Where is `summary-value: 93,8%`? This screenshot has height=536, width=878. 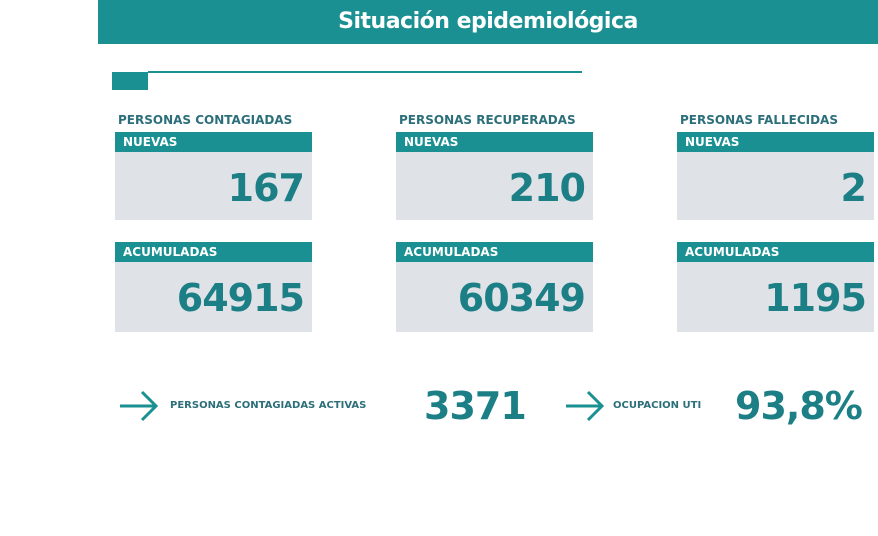 summary-value: 93,8% is located at coordinates (799, 406).